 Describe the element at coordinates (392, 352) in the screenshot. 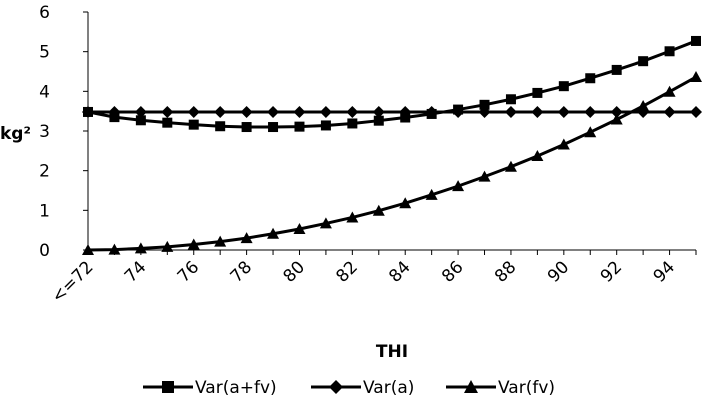

I see `x-axis-title: THI` at that location.